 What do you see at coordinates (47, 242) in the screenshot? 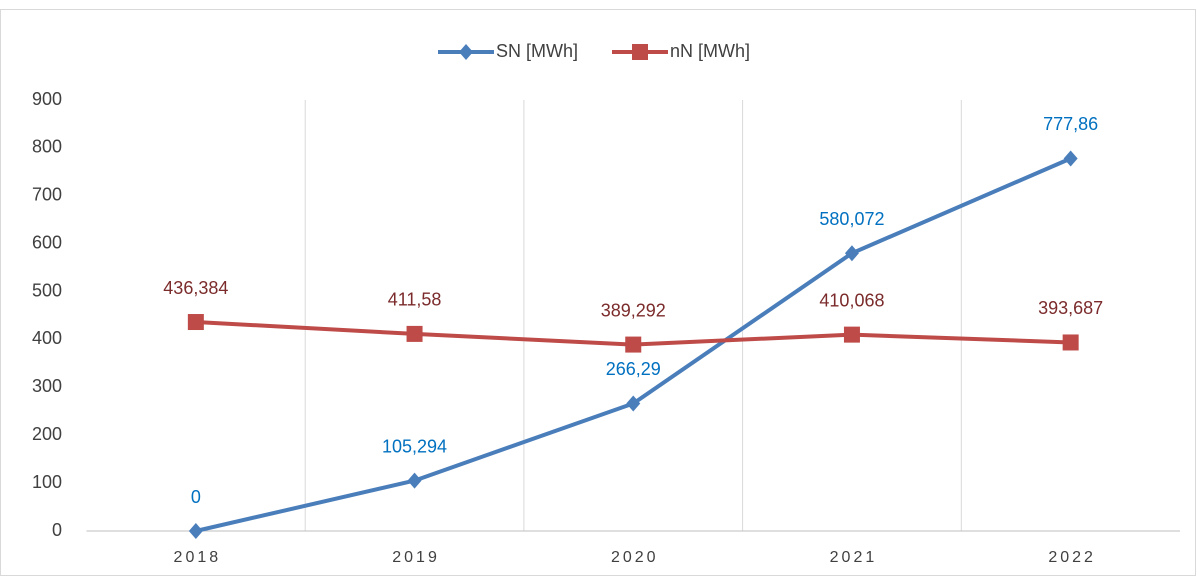
I see `y-tick-label: 600` at bounding box center [47, 242].